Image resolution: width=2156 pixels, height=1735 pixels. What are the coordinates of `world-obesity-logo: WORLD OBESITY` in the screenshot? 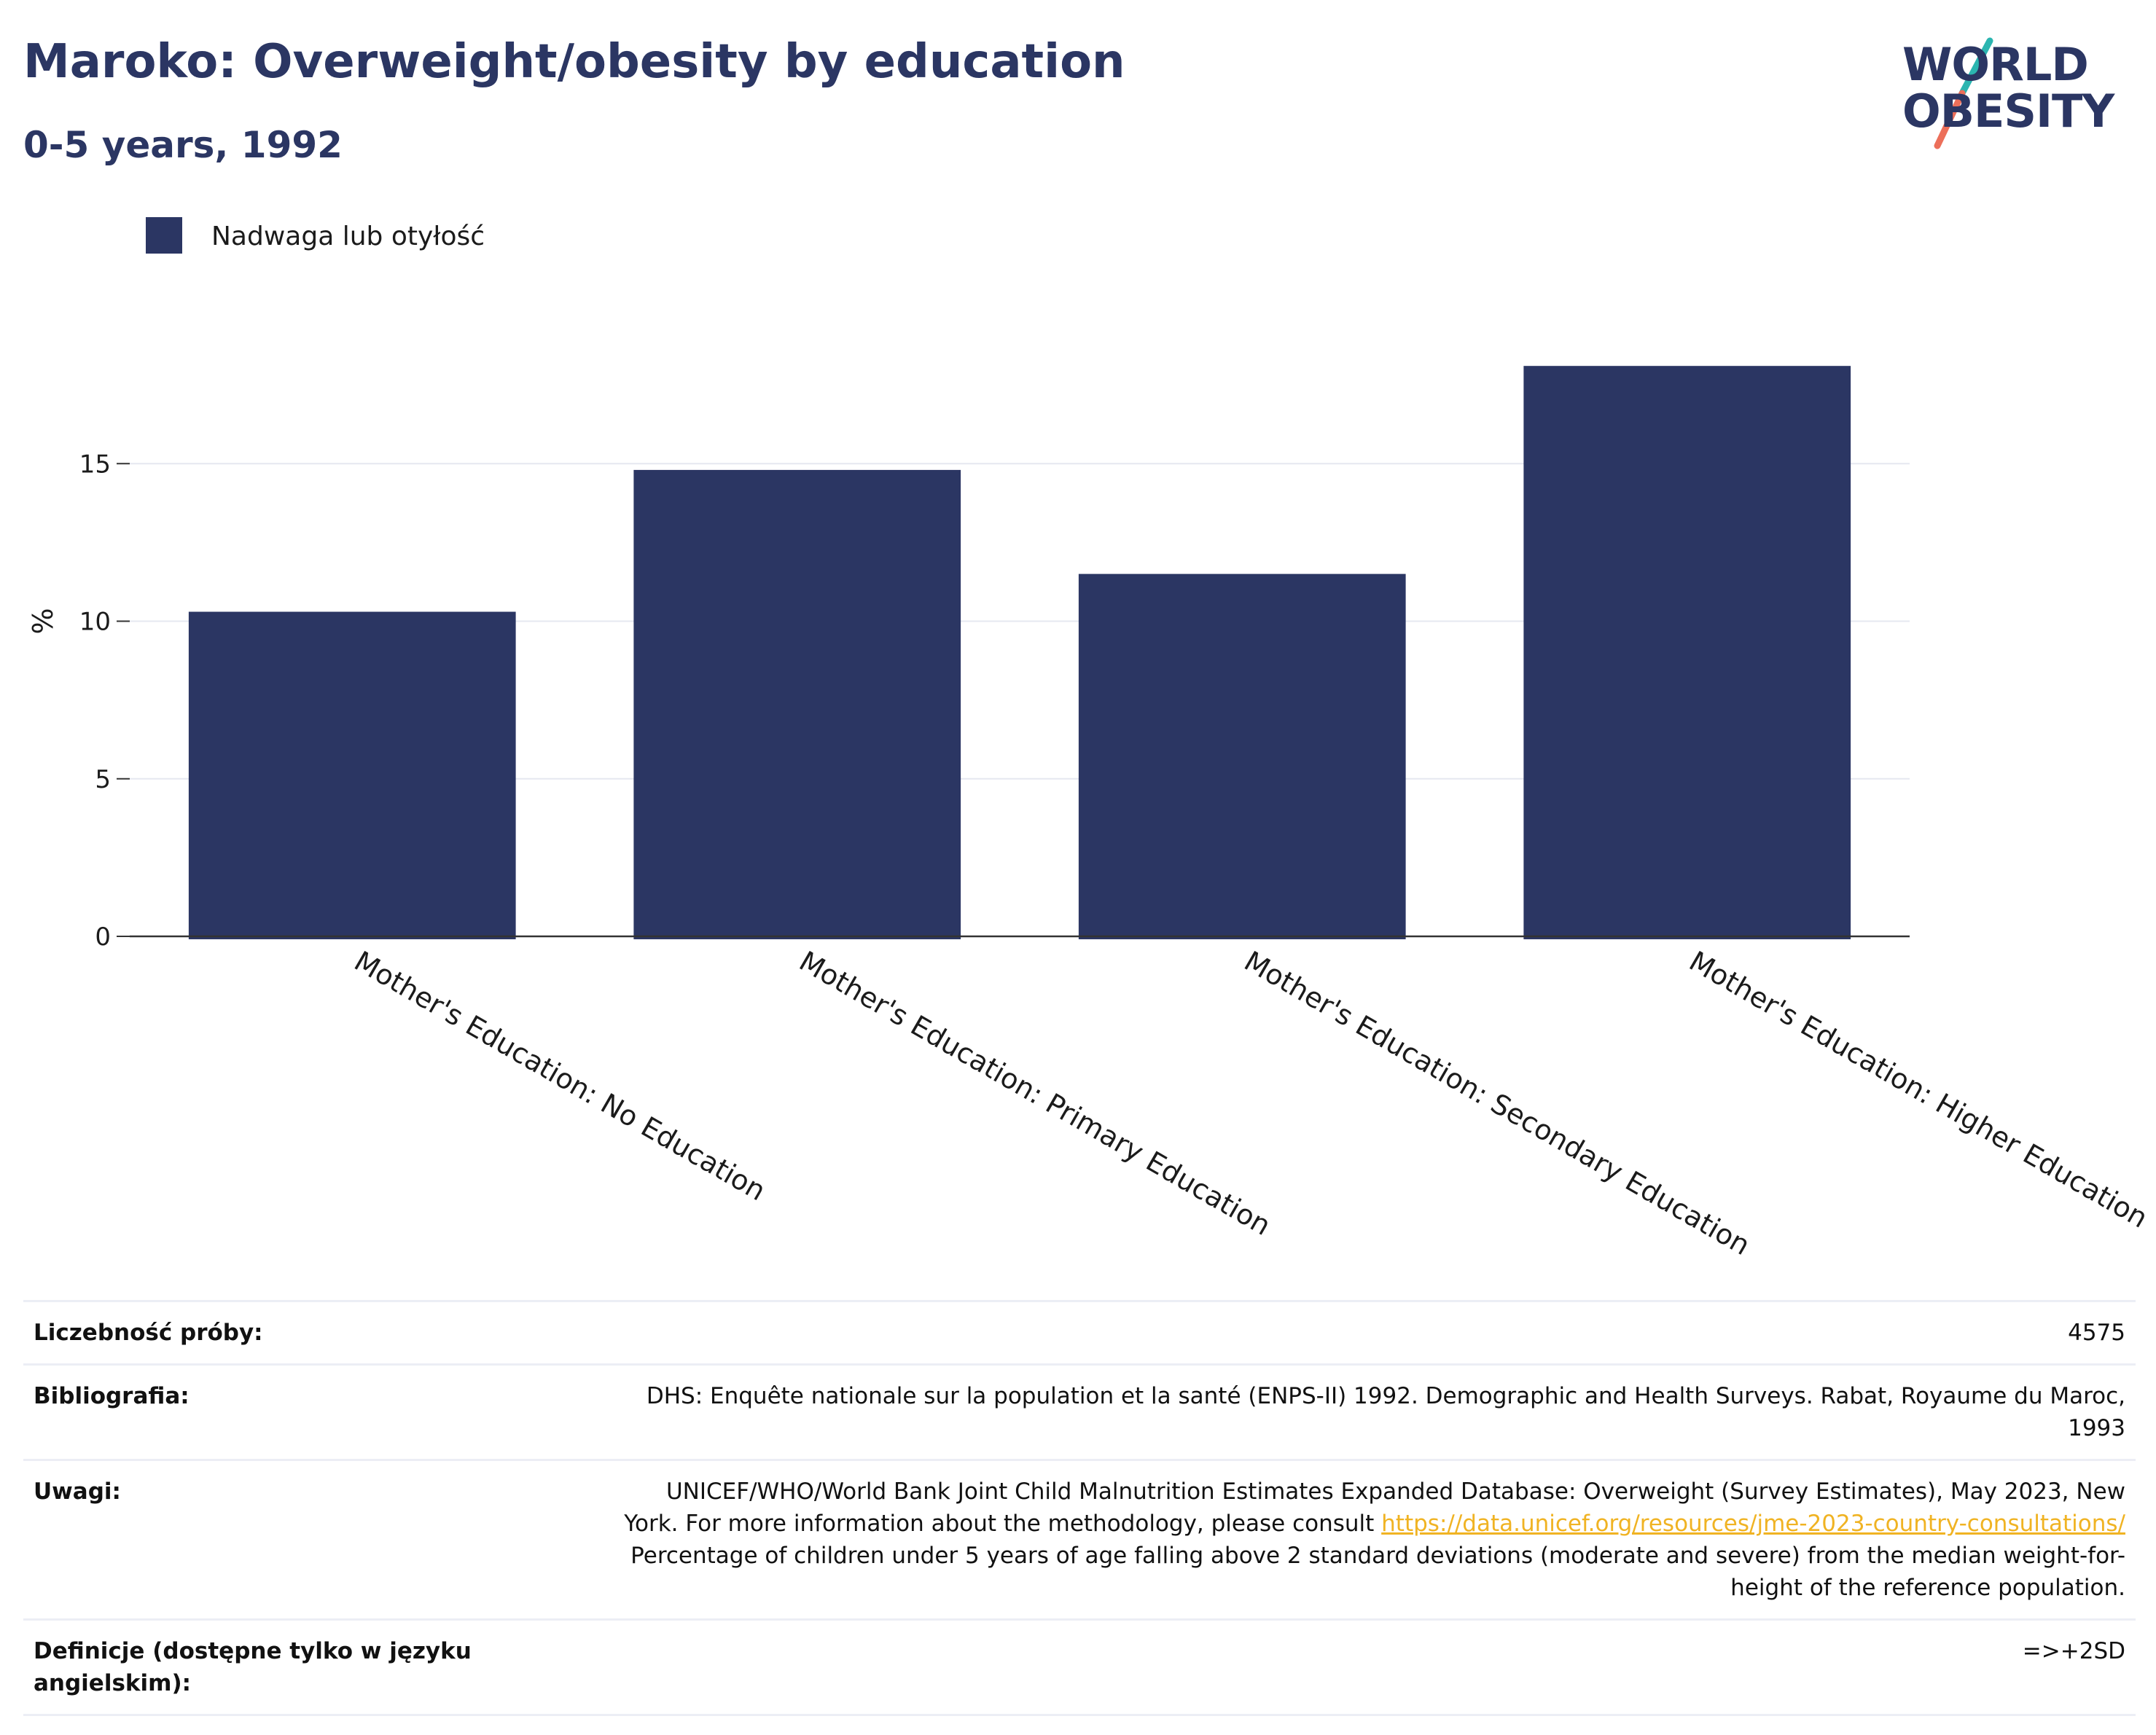 It's located at (2023, 86).